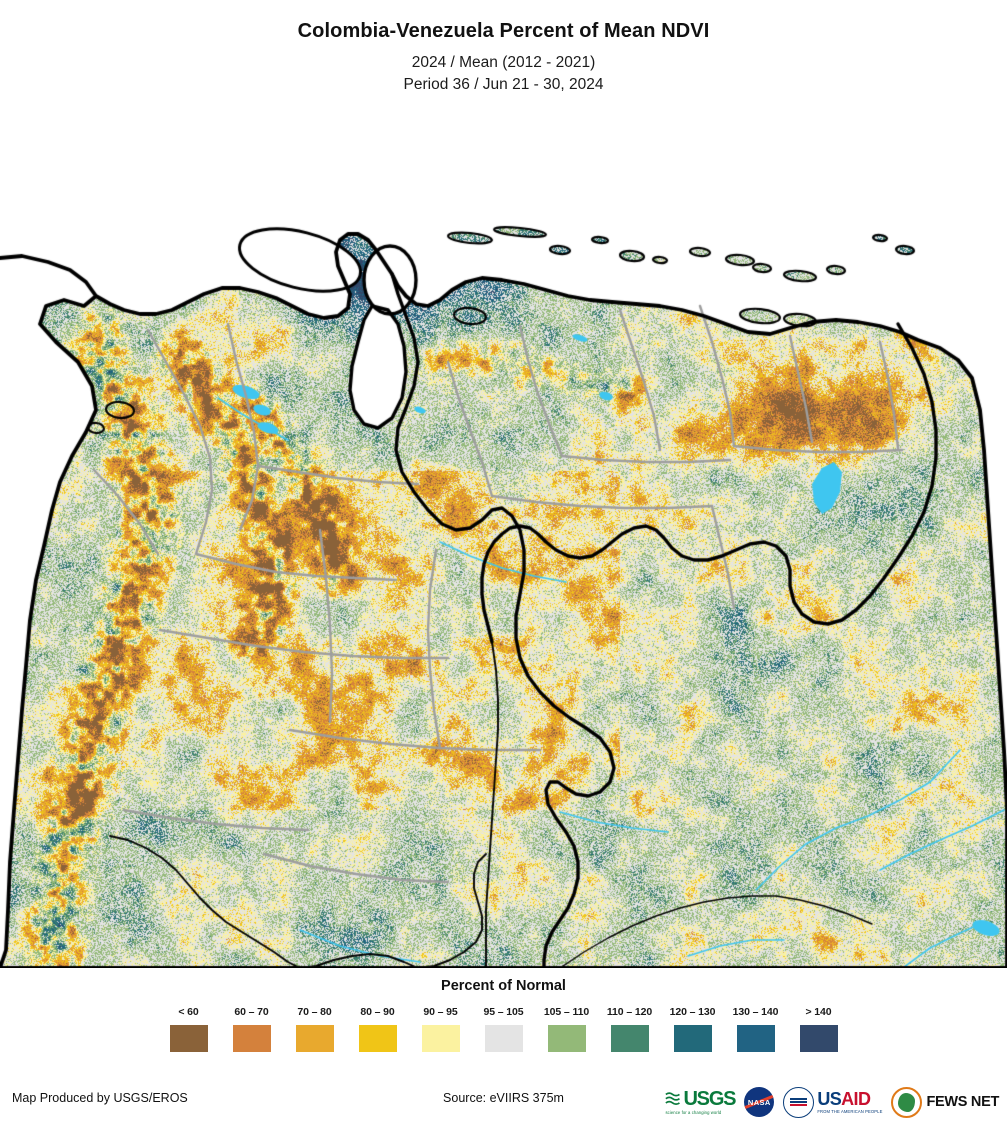 The image size is (1007, 1128). What do you see at coordinates (818, 1012) in the screenshot?
I see `legend-class-label: > 140` at bounding box center [818, 1012].